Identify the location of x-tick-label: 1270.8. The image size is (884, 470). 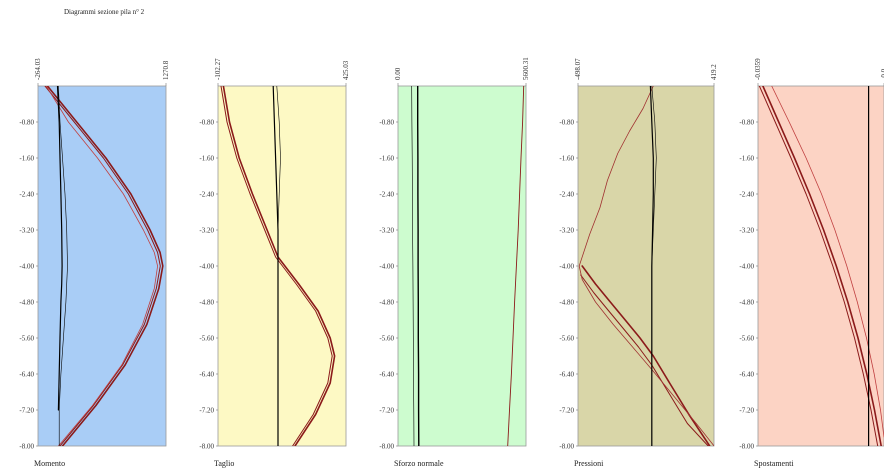
(166, 70).